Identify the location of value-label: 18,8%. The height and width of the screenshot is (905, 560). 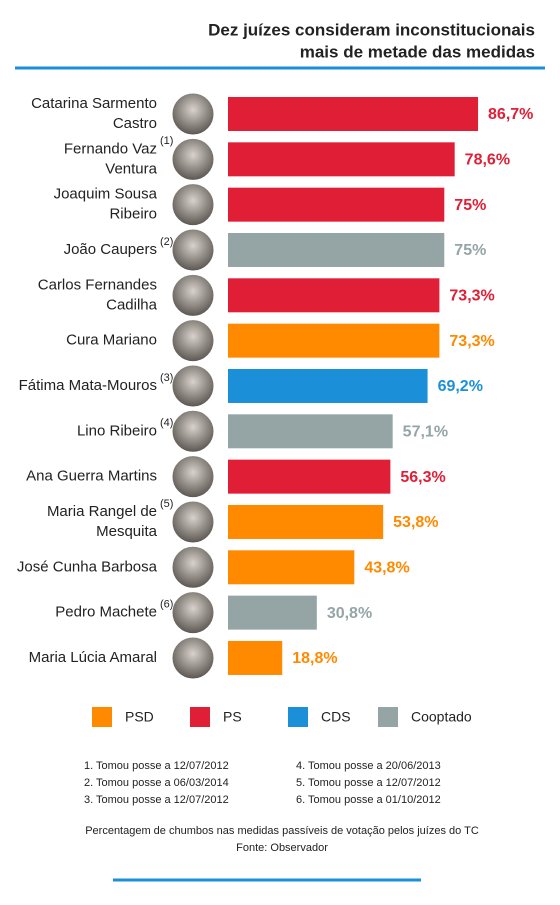
(314, 658).